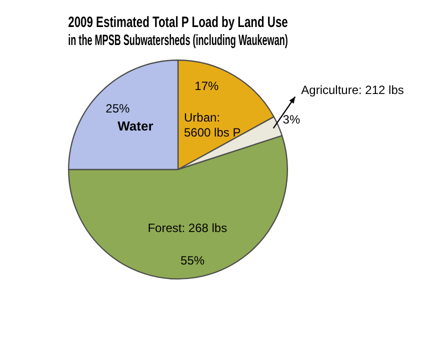 The height and width of the screenshot is (341, 444). What do you see at coordinates (207, 86) in the screenshot?
I see `data-label: 17%` at bounding box center [207, 86].